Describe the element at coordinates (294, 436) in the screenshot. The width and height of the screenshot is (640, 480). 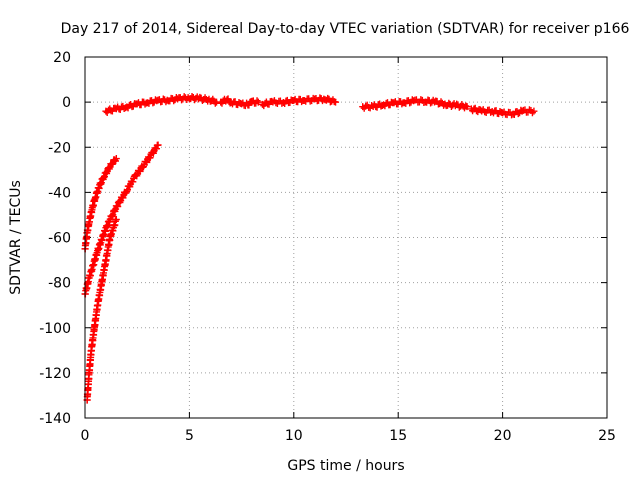
I see `x-tick-label: 10` at that location.